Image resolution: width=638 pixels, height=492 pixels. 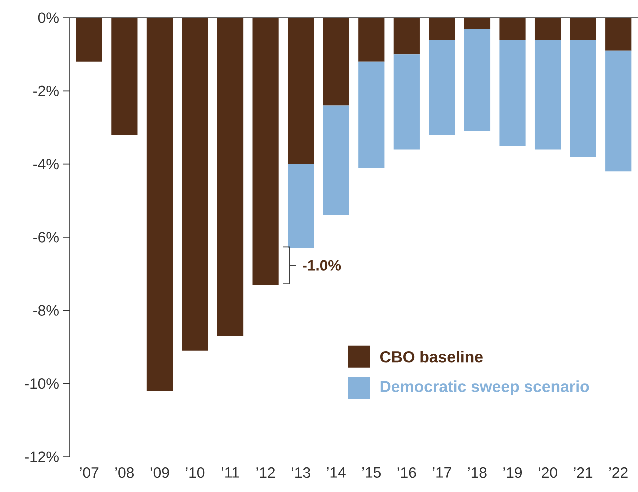 What do you see at coordinates (125, 473) in the screenshot?
I see `x-tick-label: ’08` at bounding box center [125, 473].